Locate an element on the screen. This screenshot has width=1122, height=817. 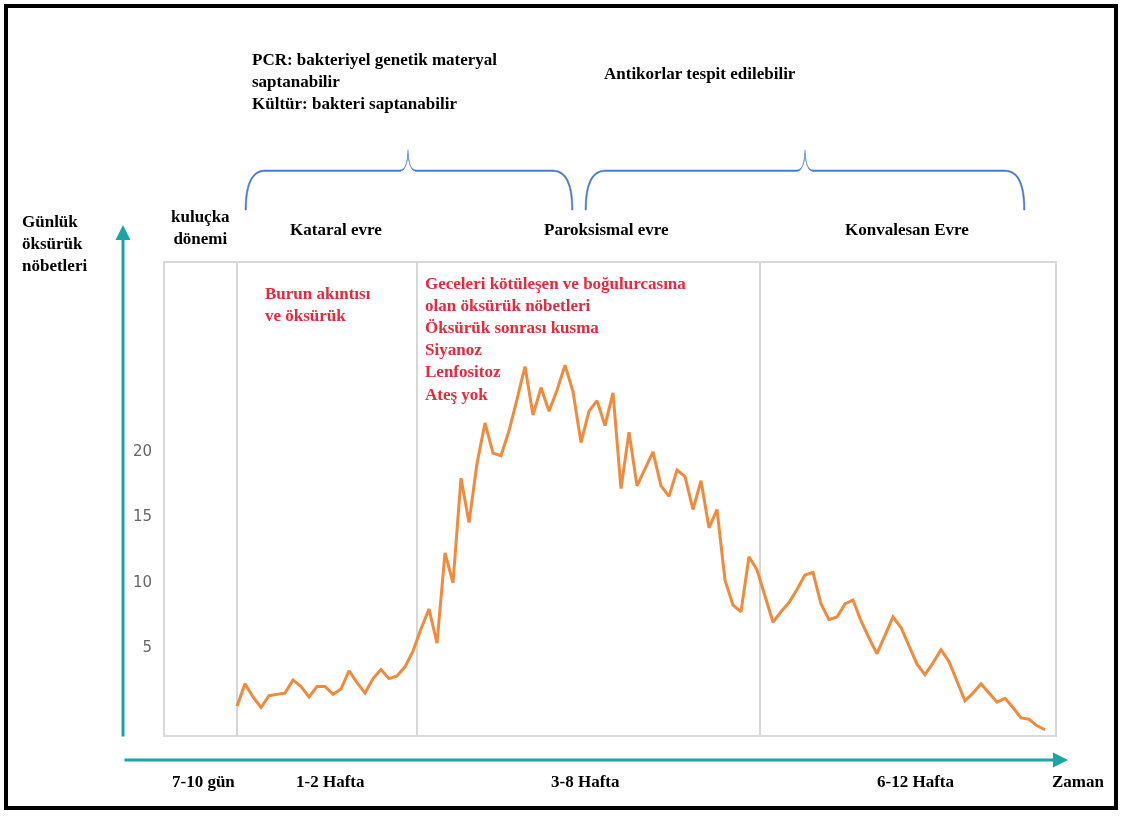
y-tick-label: 10 is located at coordinates (142, 581).